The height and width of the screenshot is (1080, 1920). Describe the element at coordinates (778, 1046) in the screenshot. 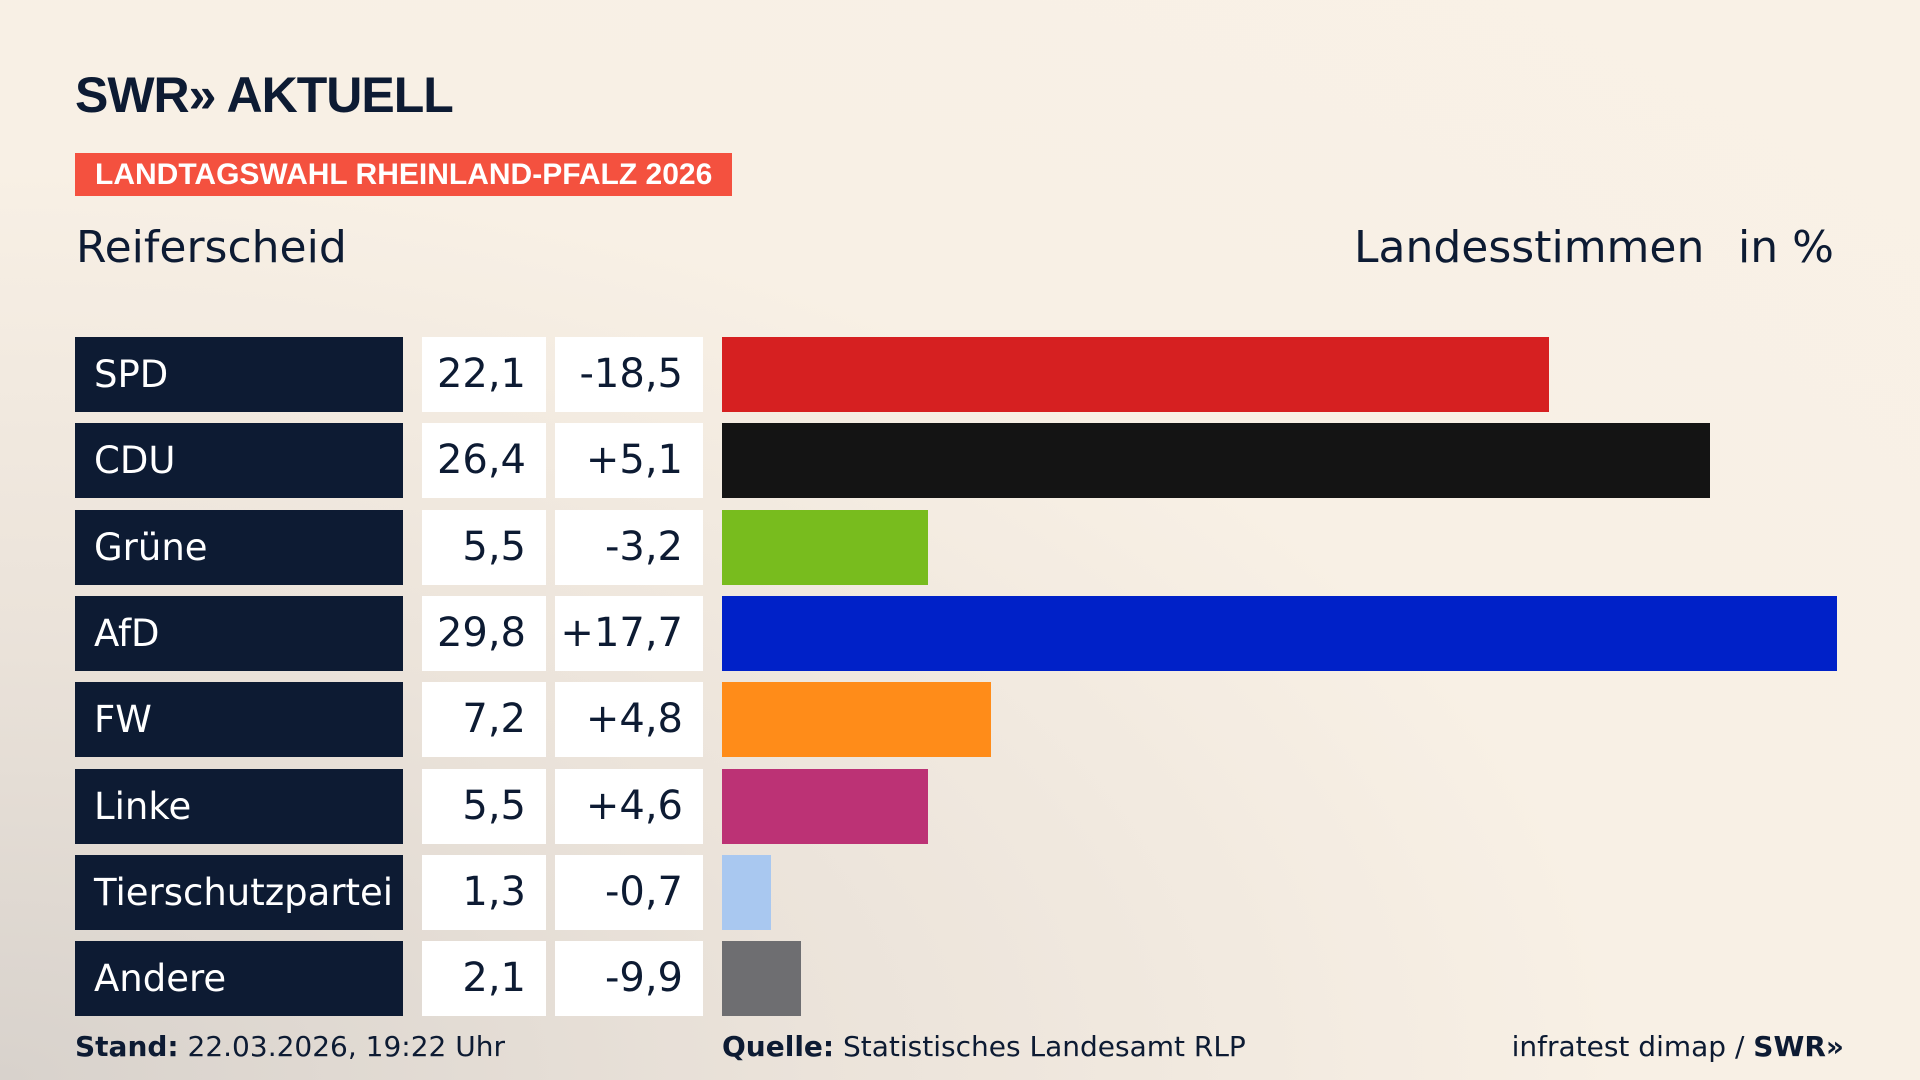

I see `source-label: Quelle:` at that location.